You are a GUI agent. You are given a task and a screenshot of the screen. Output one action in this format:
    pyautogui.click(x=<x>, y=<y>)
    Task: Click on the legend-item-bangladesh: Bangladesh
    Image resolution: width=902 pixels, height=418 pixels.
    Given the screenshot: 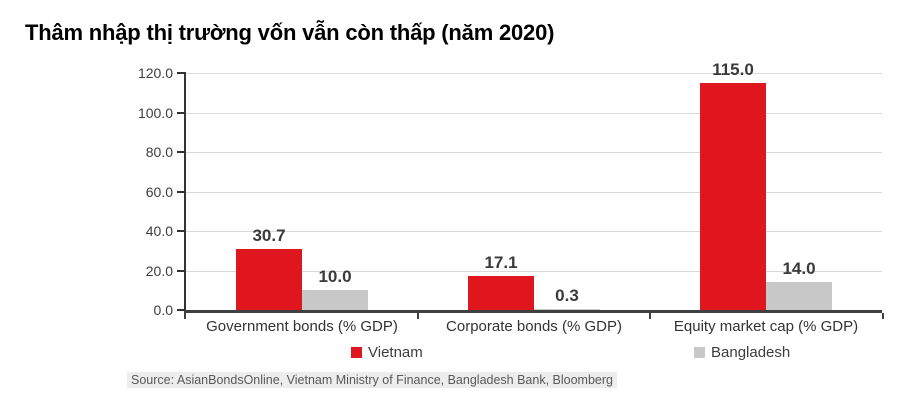 What is the action you would take?
    pyautogui.click(x=742, y=352)
    